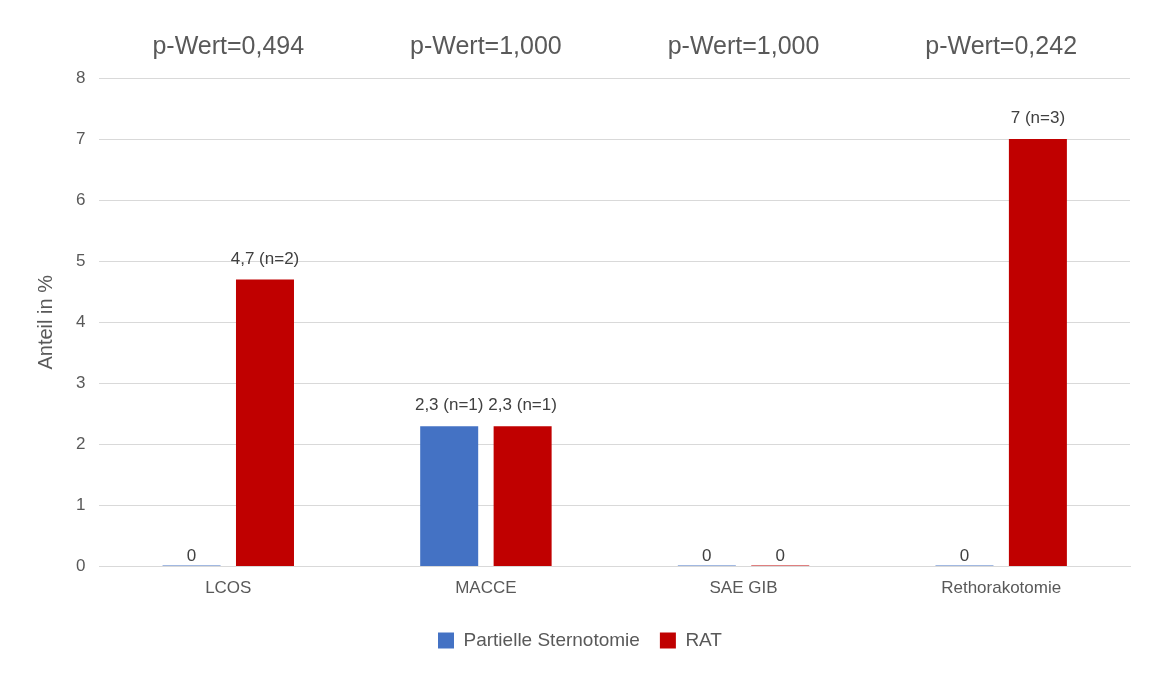 Image resolution: width=1155 pixels, height=675 pixels. Describe the element at coordinates (80, 138) in the screenshot. I see `y-tick-label: 7` at that location.